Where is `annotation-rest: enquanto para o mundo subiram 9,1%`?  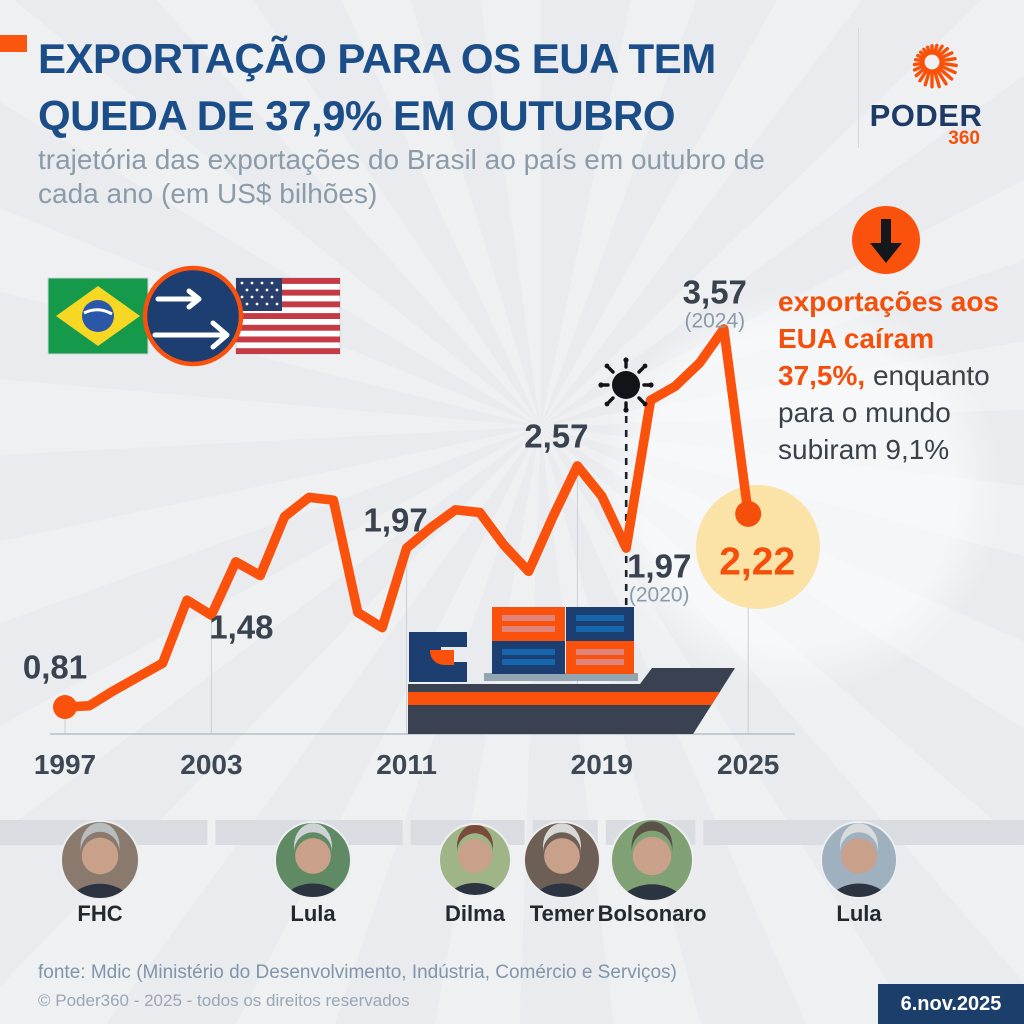
annotation-rest: enquanto para o mundo subiram 9,1% is located at coordinates (884, 412).